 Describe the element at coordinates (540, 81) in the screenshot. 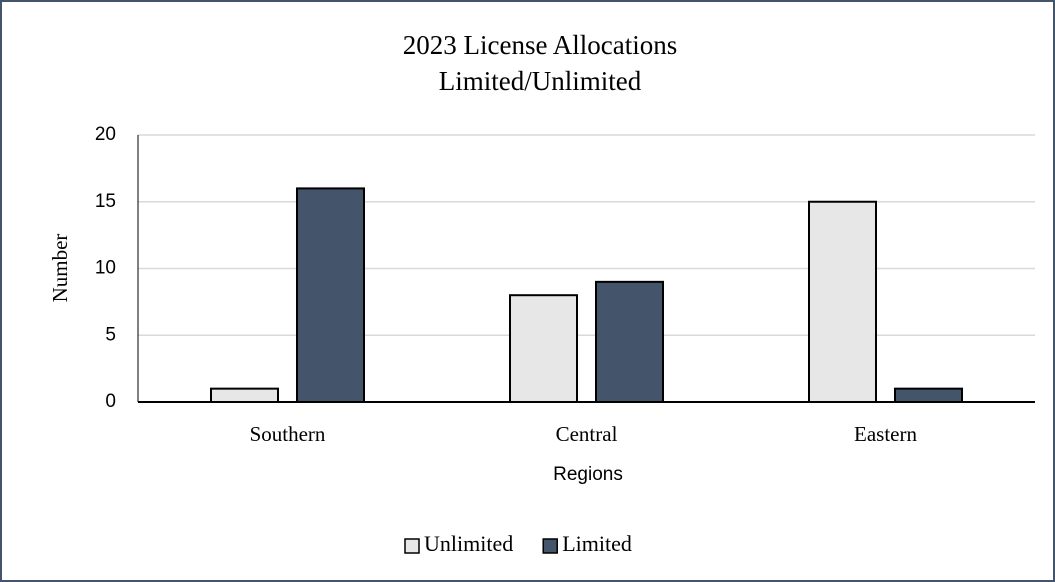

I see `chart-subtitle: Limited/Unlimited` at that location.